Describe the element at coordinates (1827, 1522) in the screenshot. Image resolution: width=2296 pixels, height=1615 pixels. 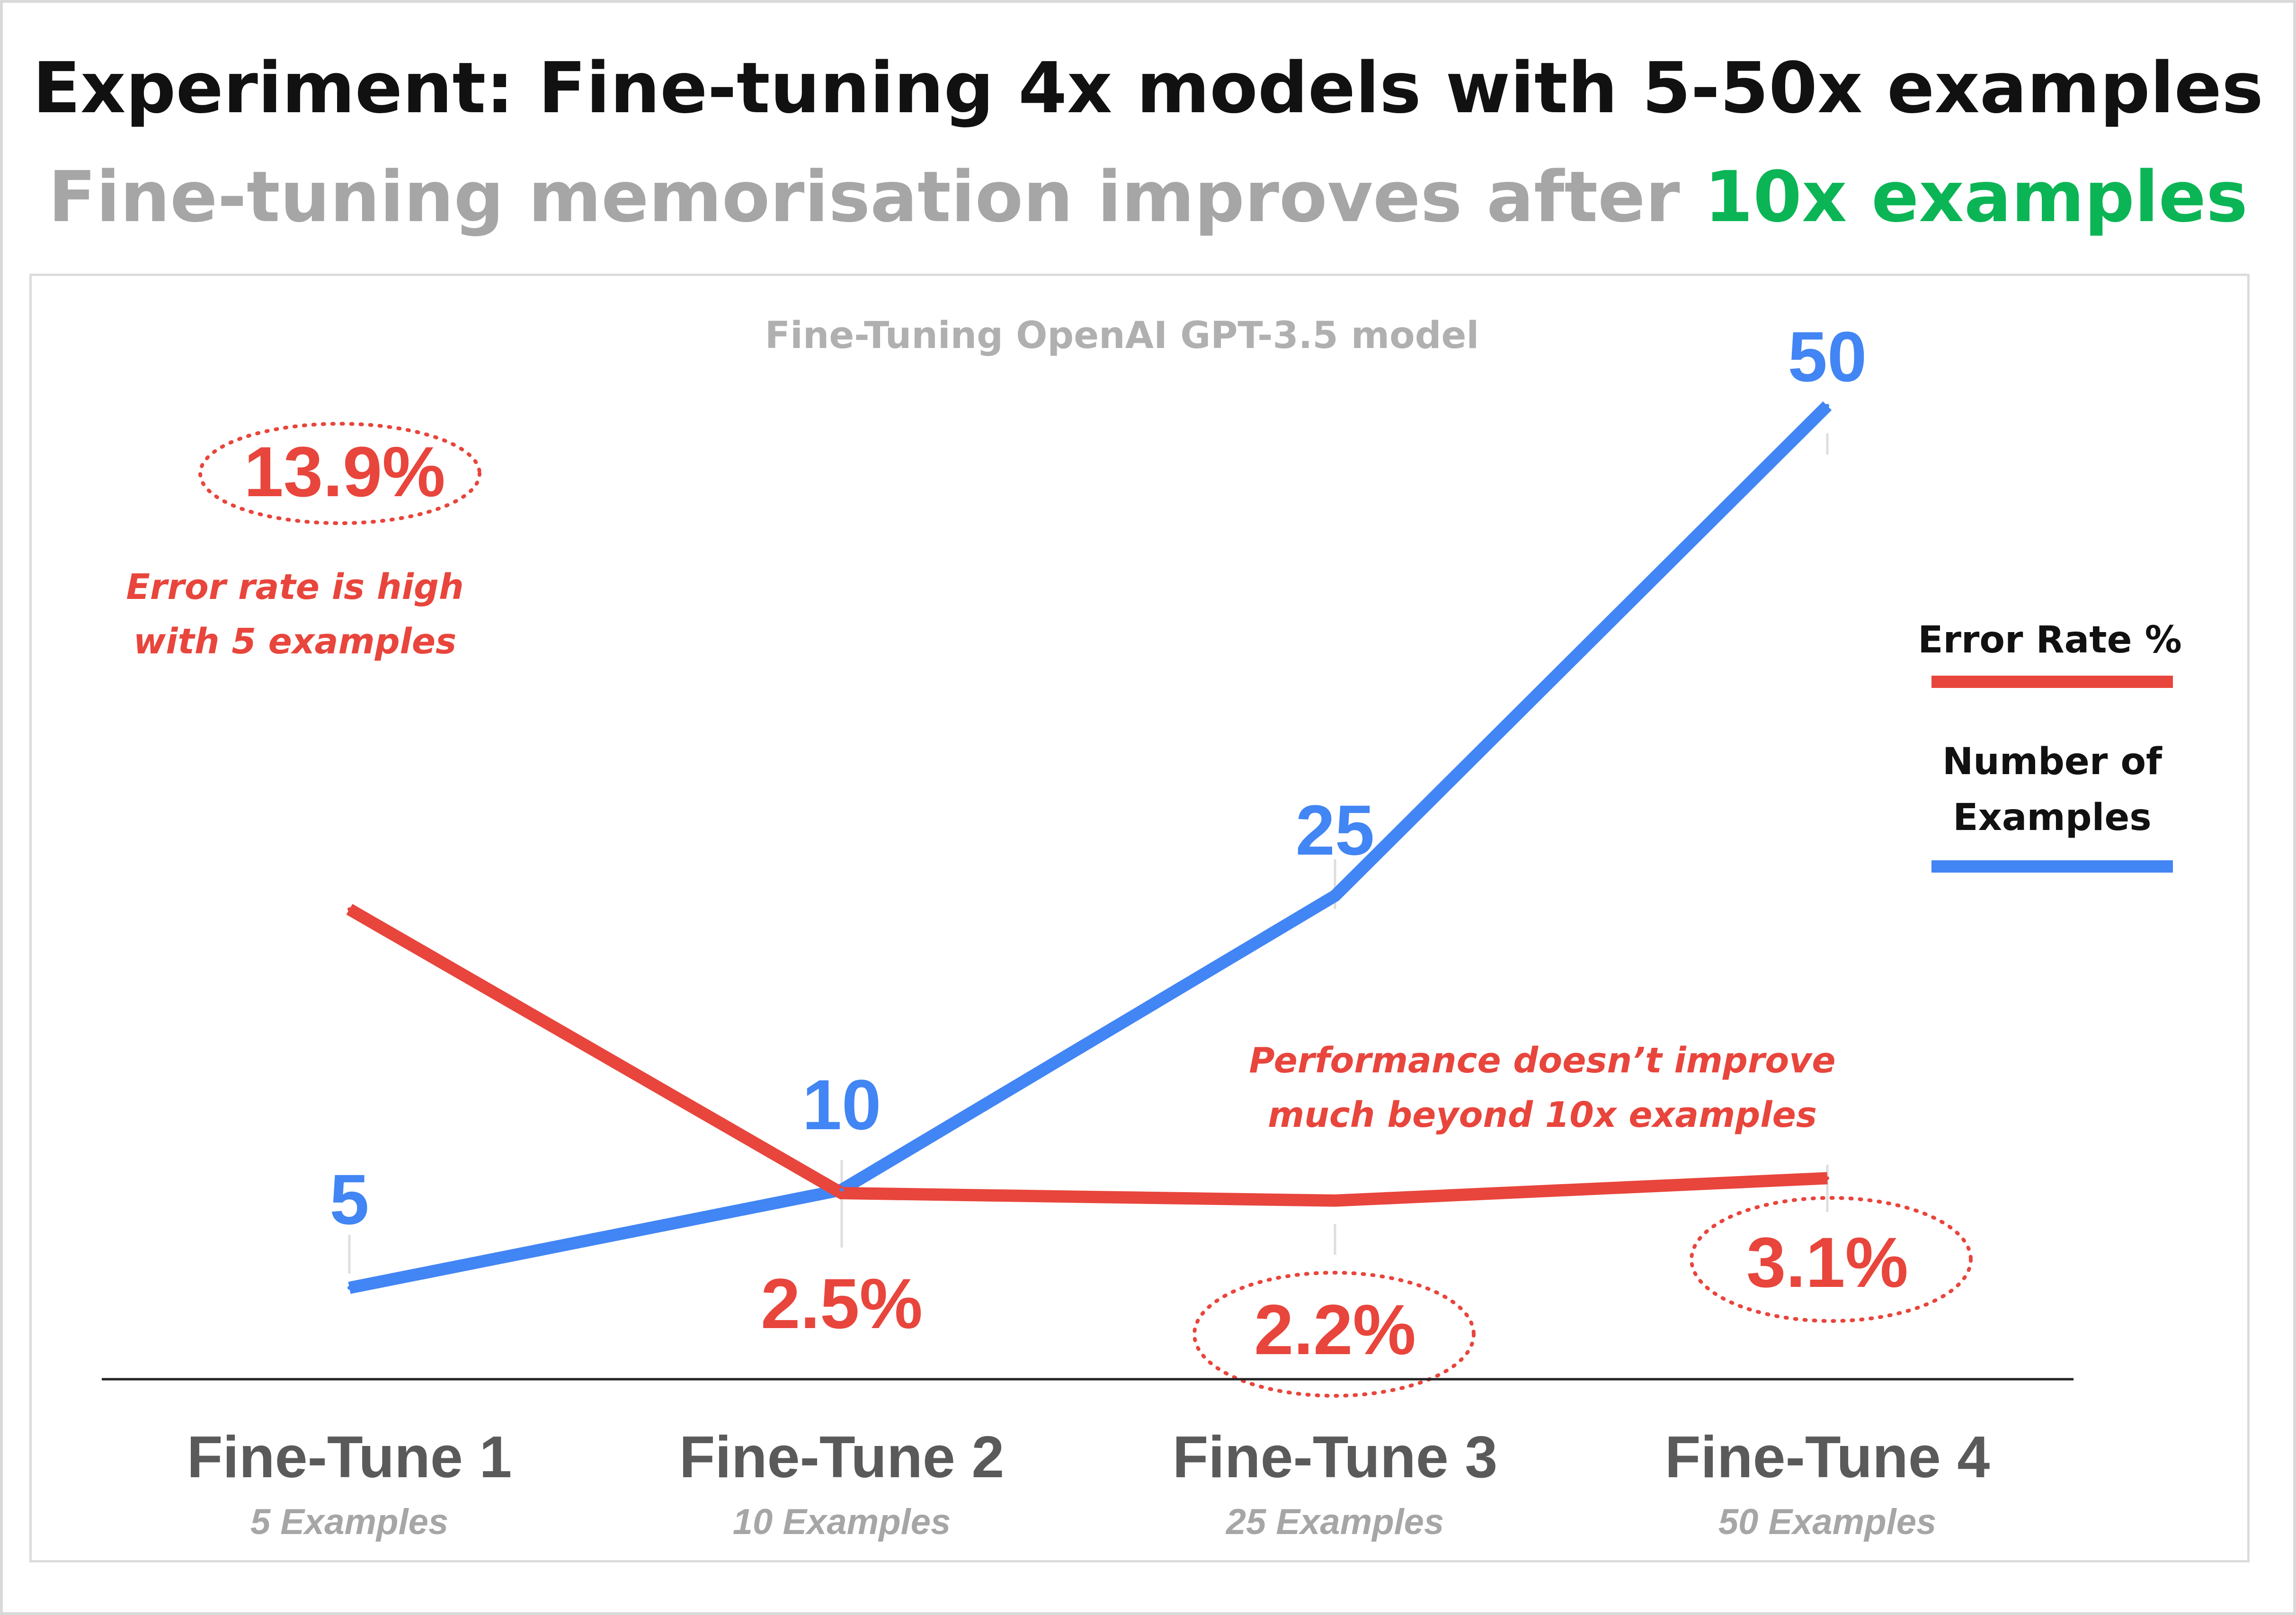
I see `x-tick-sublabel: 50 Examples` at that location.